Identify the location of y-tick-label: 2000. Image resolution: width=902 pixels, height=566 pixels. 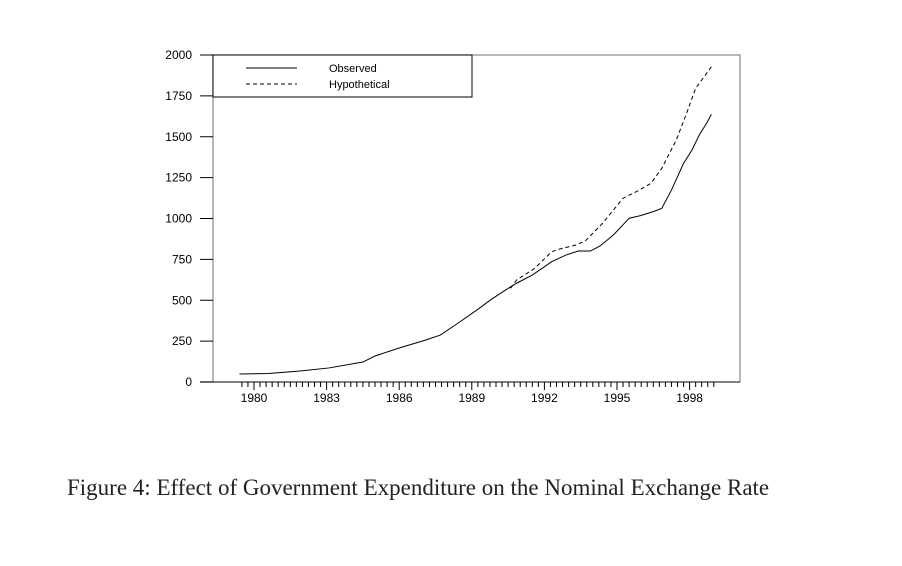
(178, 55).